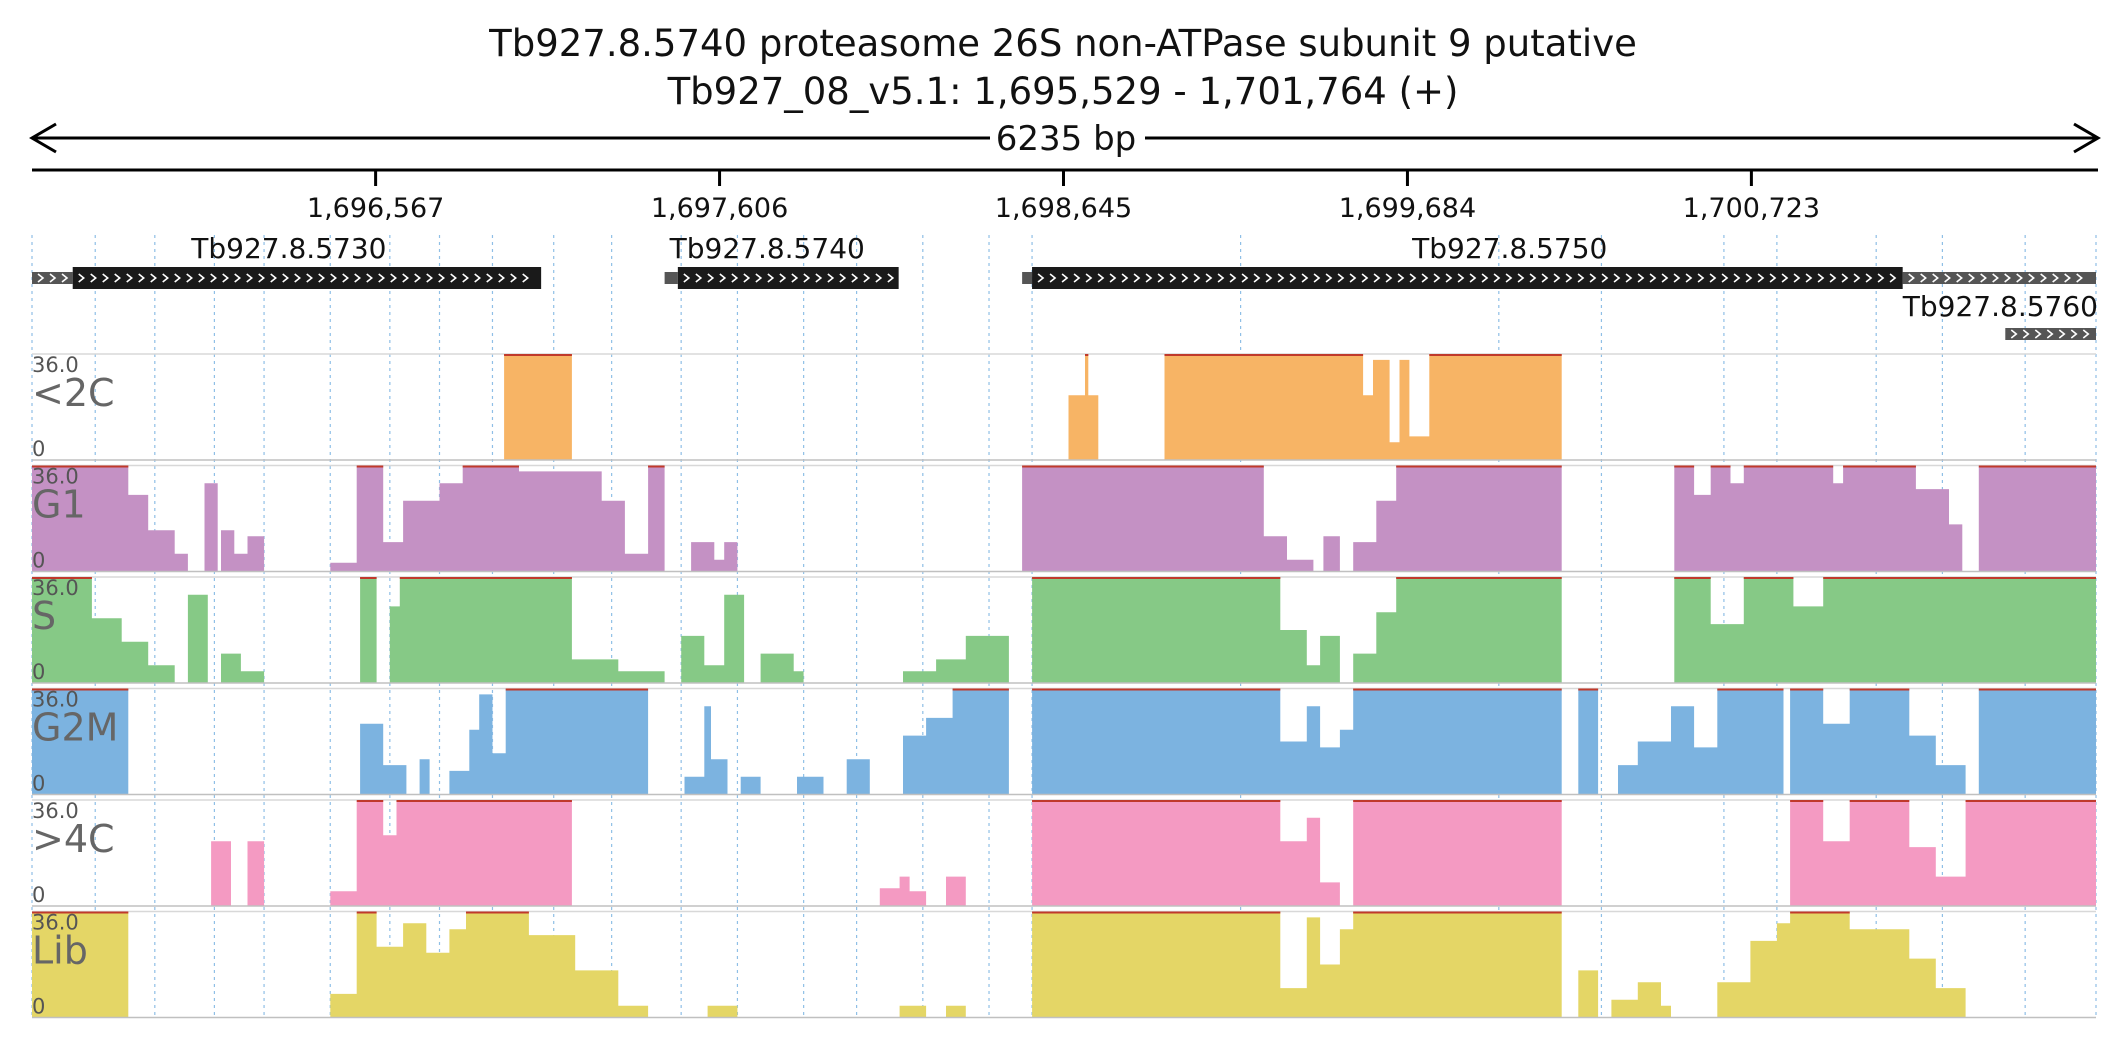 This screenshot has height=1058, width=2126. Describe the element at coordinates (73, 393) in the screenshot. I see `track-name-label: <2C` at that location.